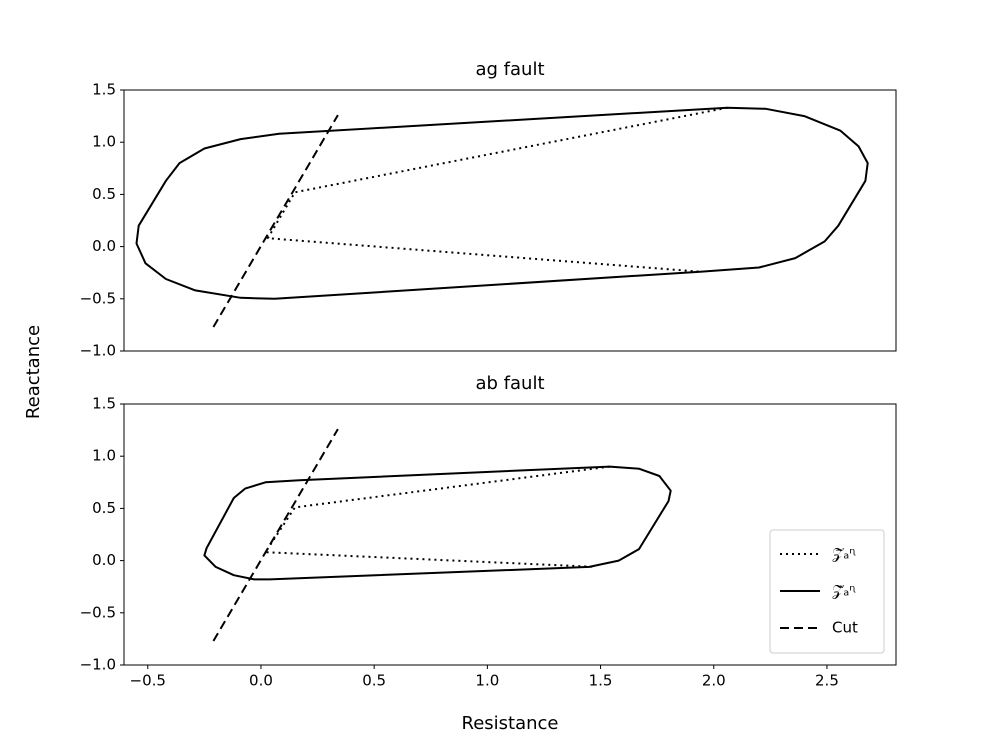 The image size is (996, 747). What do you see at coordinates (845, 628) in the screenshot?
I see `legend-label: Cut` at bounding box center [845, 628].